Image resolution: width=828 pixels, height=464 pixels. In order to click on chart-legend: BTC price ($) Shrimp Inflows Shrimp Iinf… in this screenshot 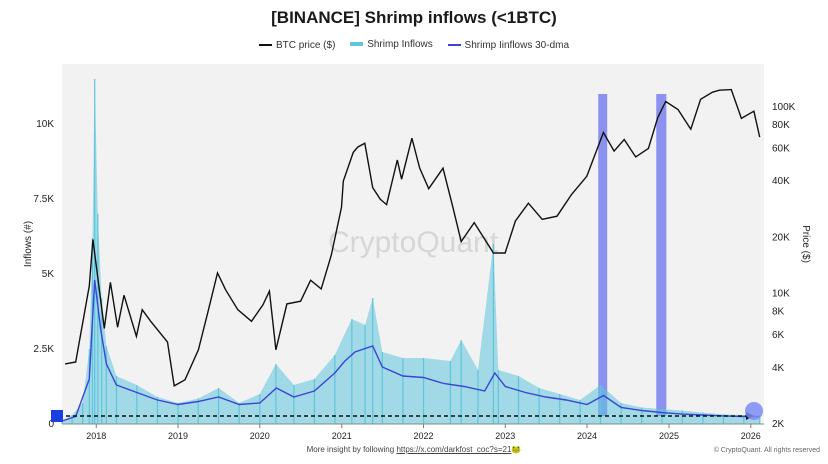, I will do `click(414, 44)`.